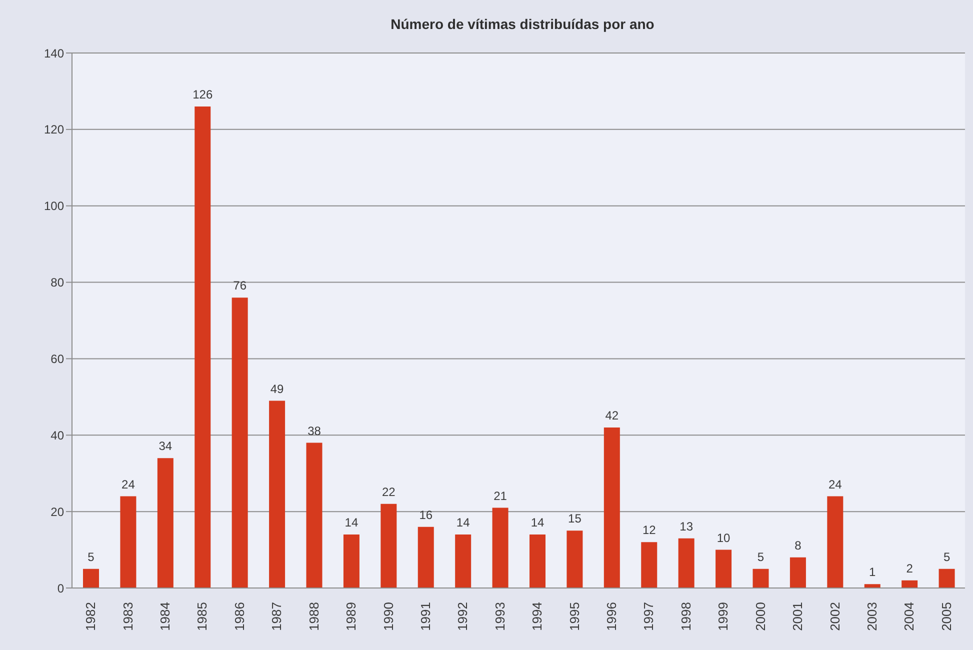  What do you see at coordinates (687, 526) in the screenshot?
I see `data-label: 13` at bounding box center [687, 526].